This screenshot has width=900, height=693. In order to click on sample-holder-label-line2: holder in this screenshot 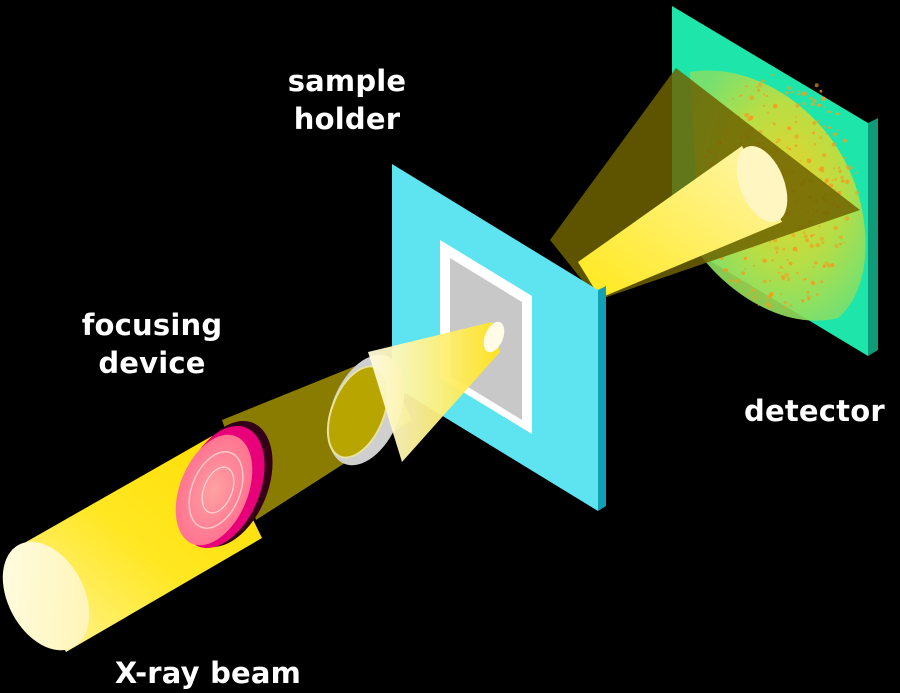, I will do `click(347, 119)`.